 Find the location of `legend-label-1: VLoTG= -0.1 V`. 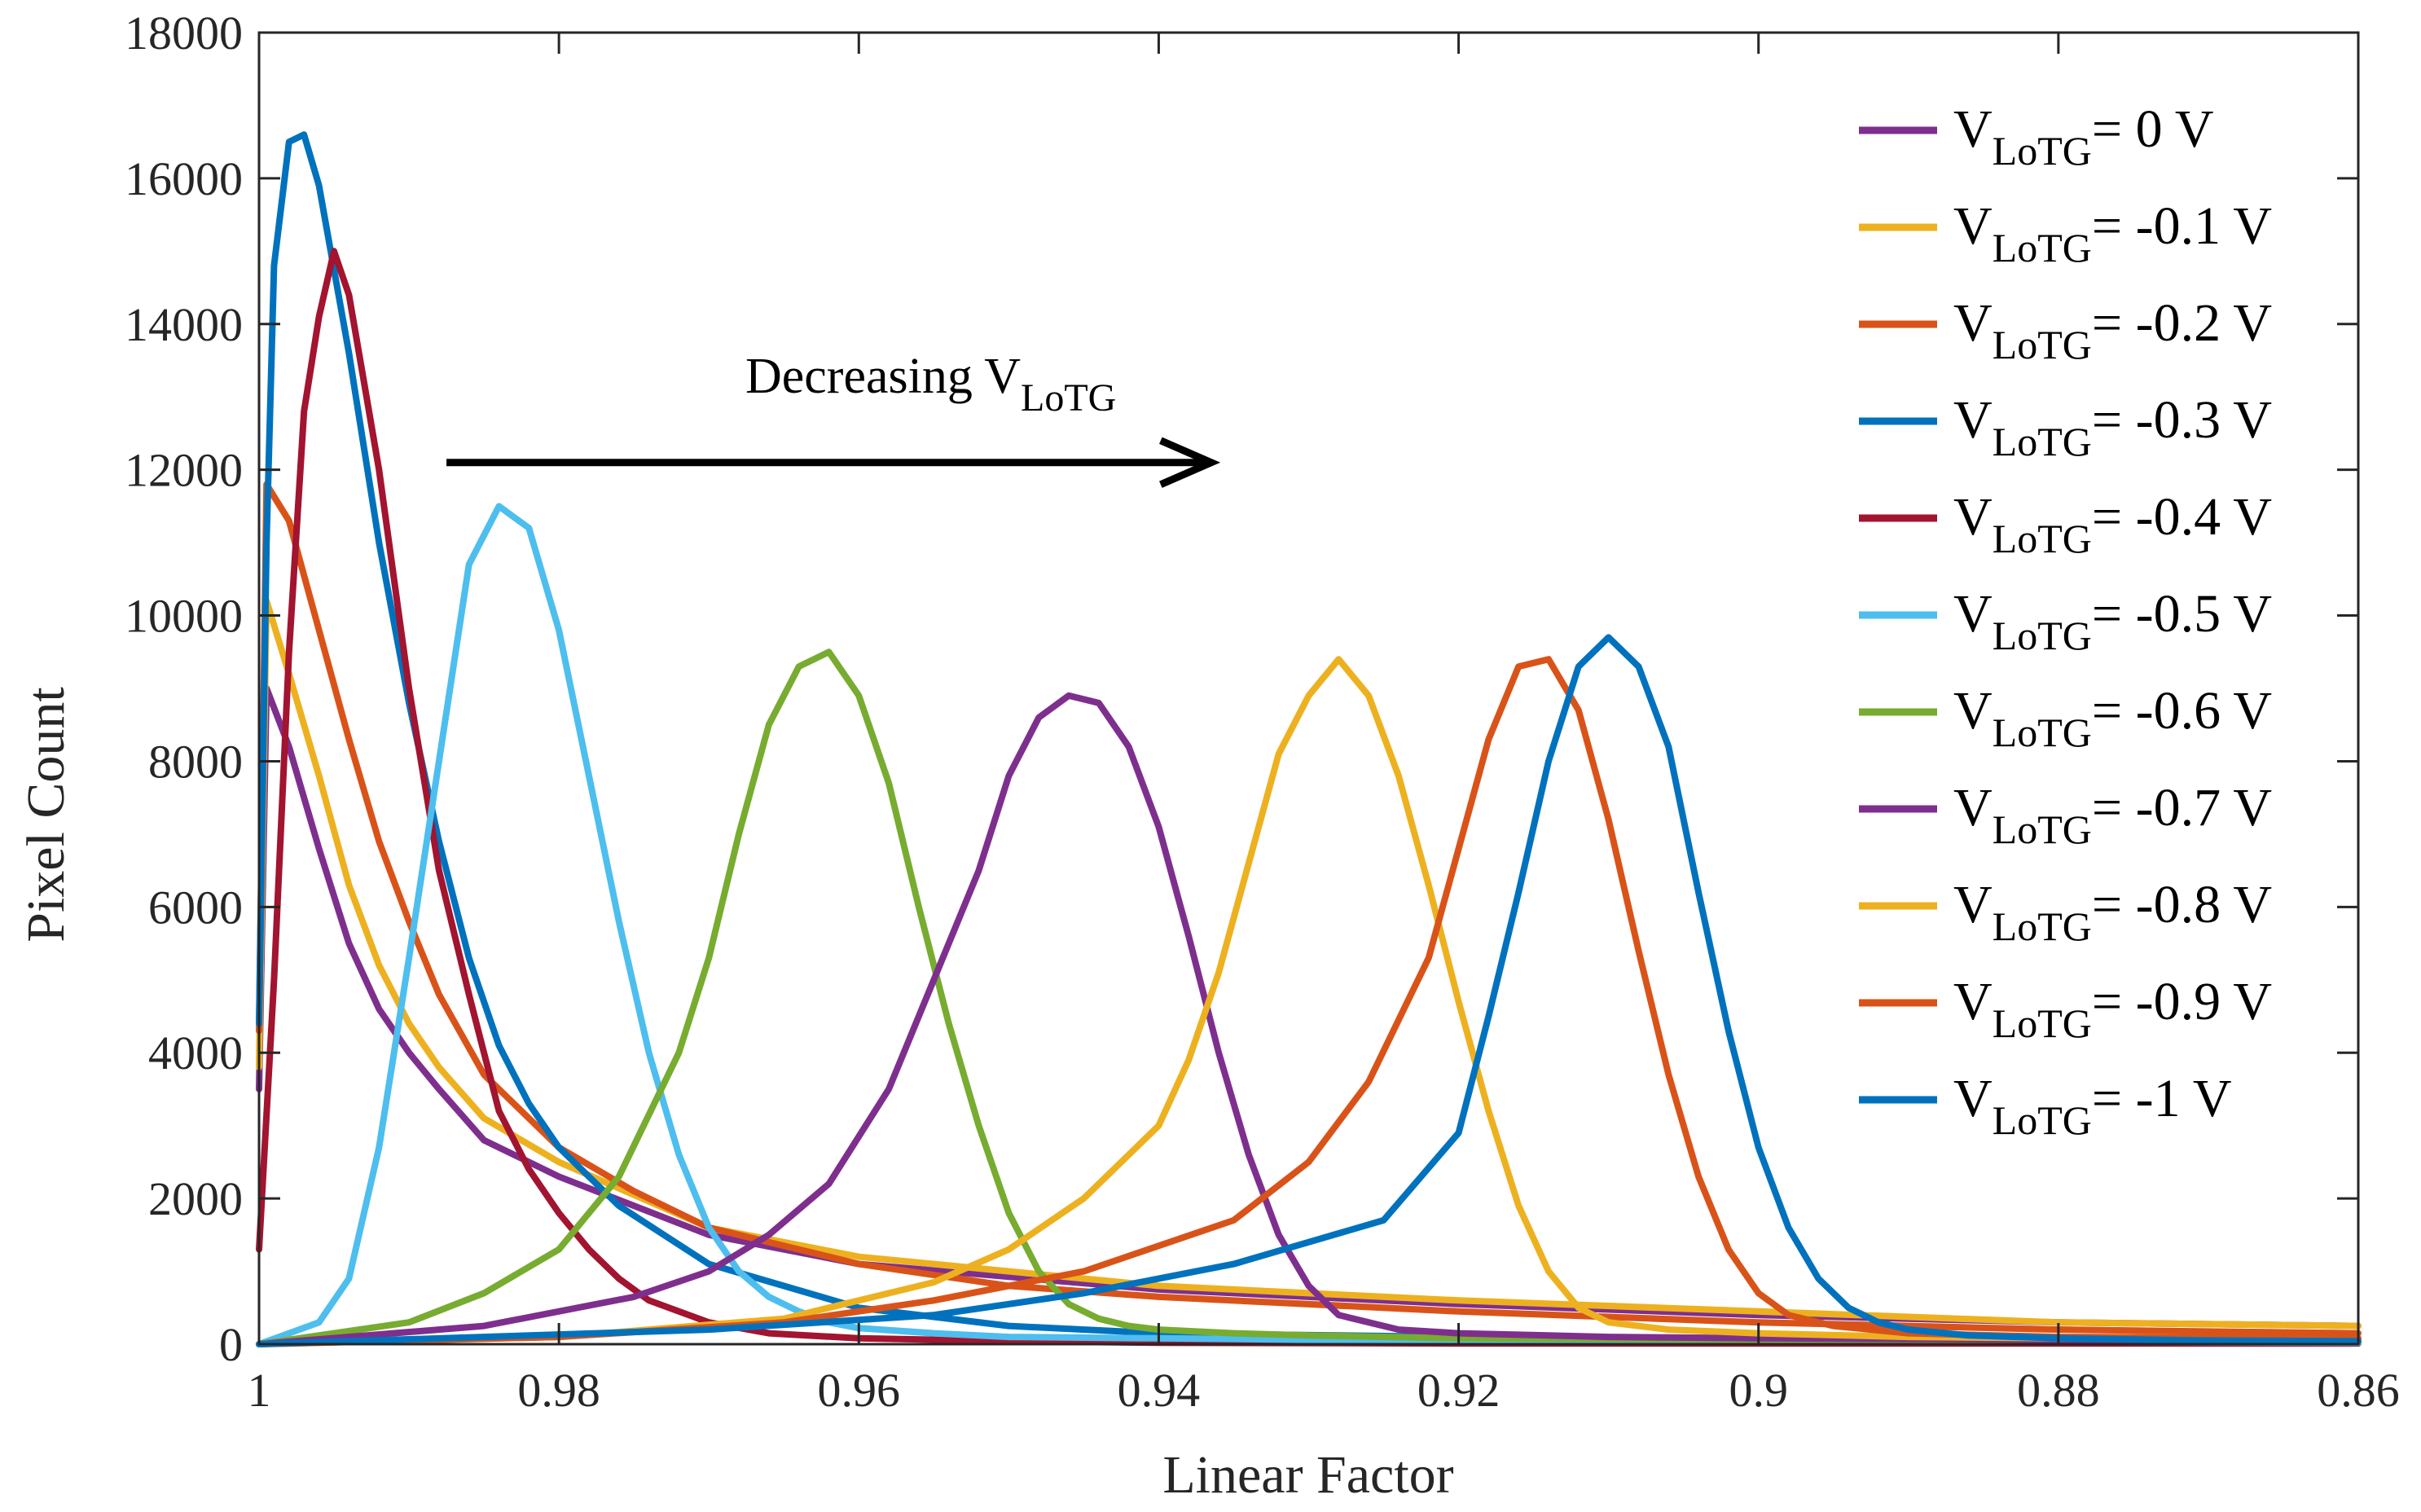

legend-label-1: VLoTG= -0.1 V is located at coordinates (2112, 233).